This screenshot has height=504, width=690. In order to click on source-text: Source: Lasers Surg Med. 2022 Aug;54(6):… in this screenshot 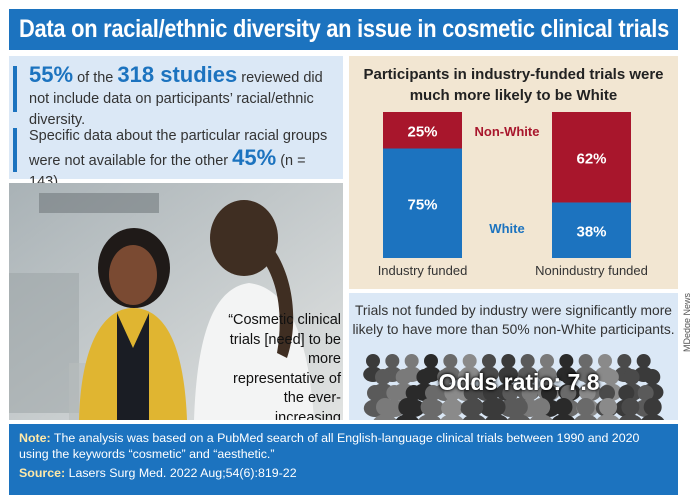, I will do `click(343, 473)`.